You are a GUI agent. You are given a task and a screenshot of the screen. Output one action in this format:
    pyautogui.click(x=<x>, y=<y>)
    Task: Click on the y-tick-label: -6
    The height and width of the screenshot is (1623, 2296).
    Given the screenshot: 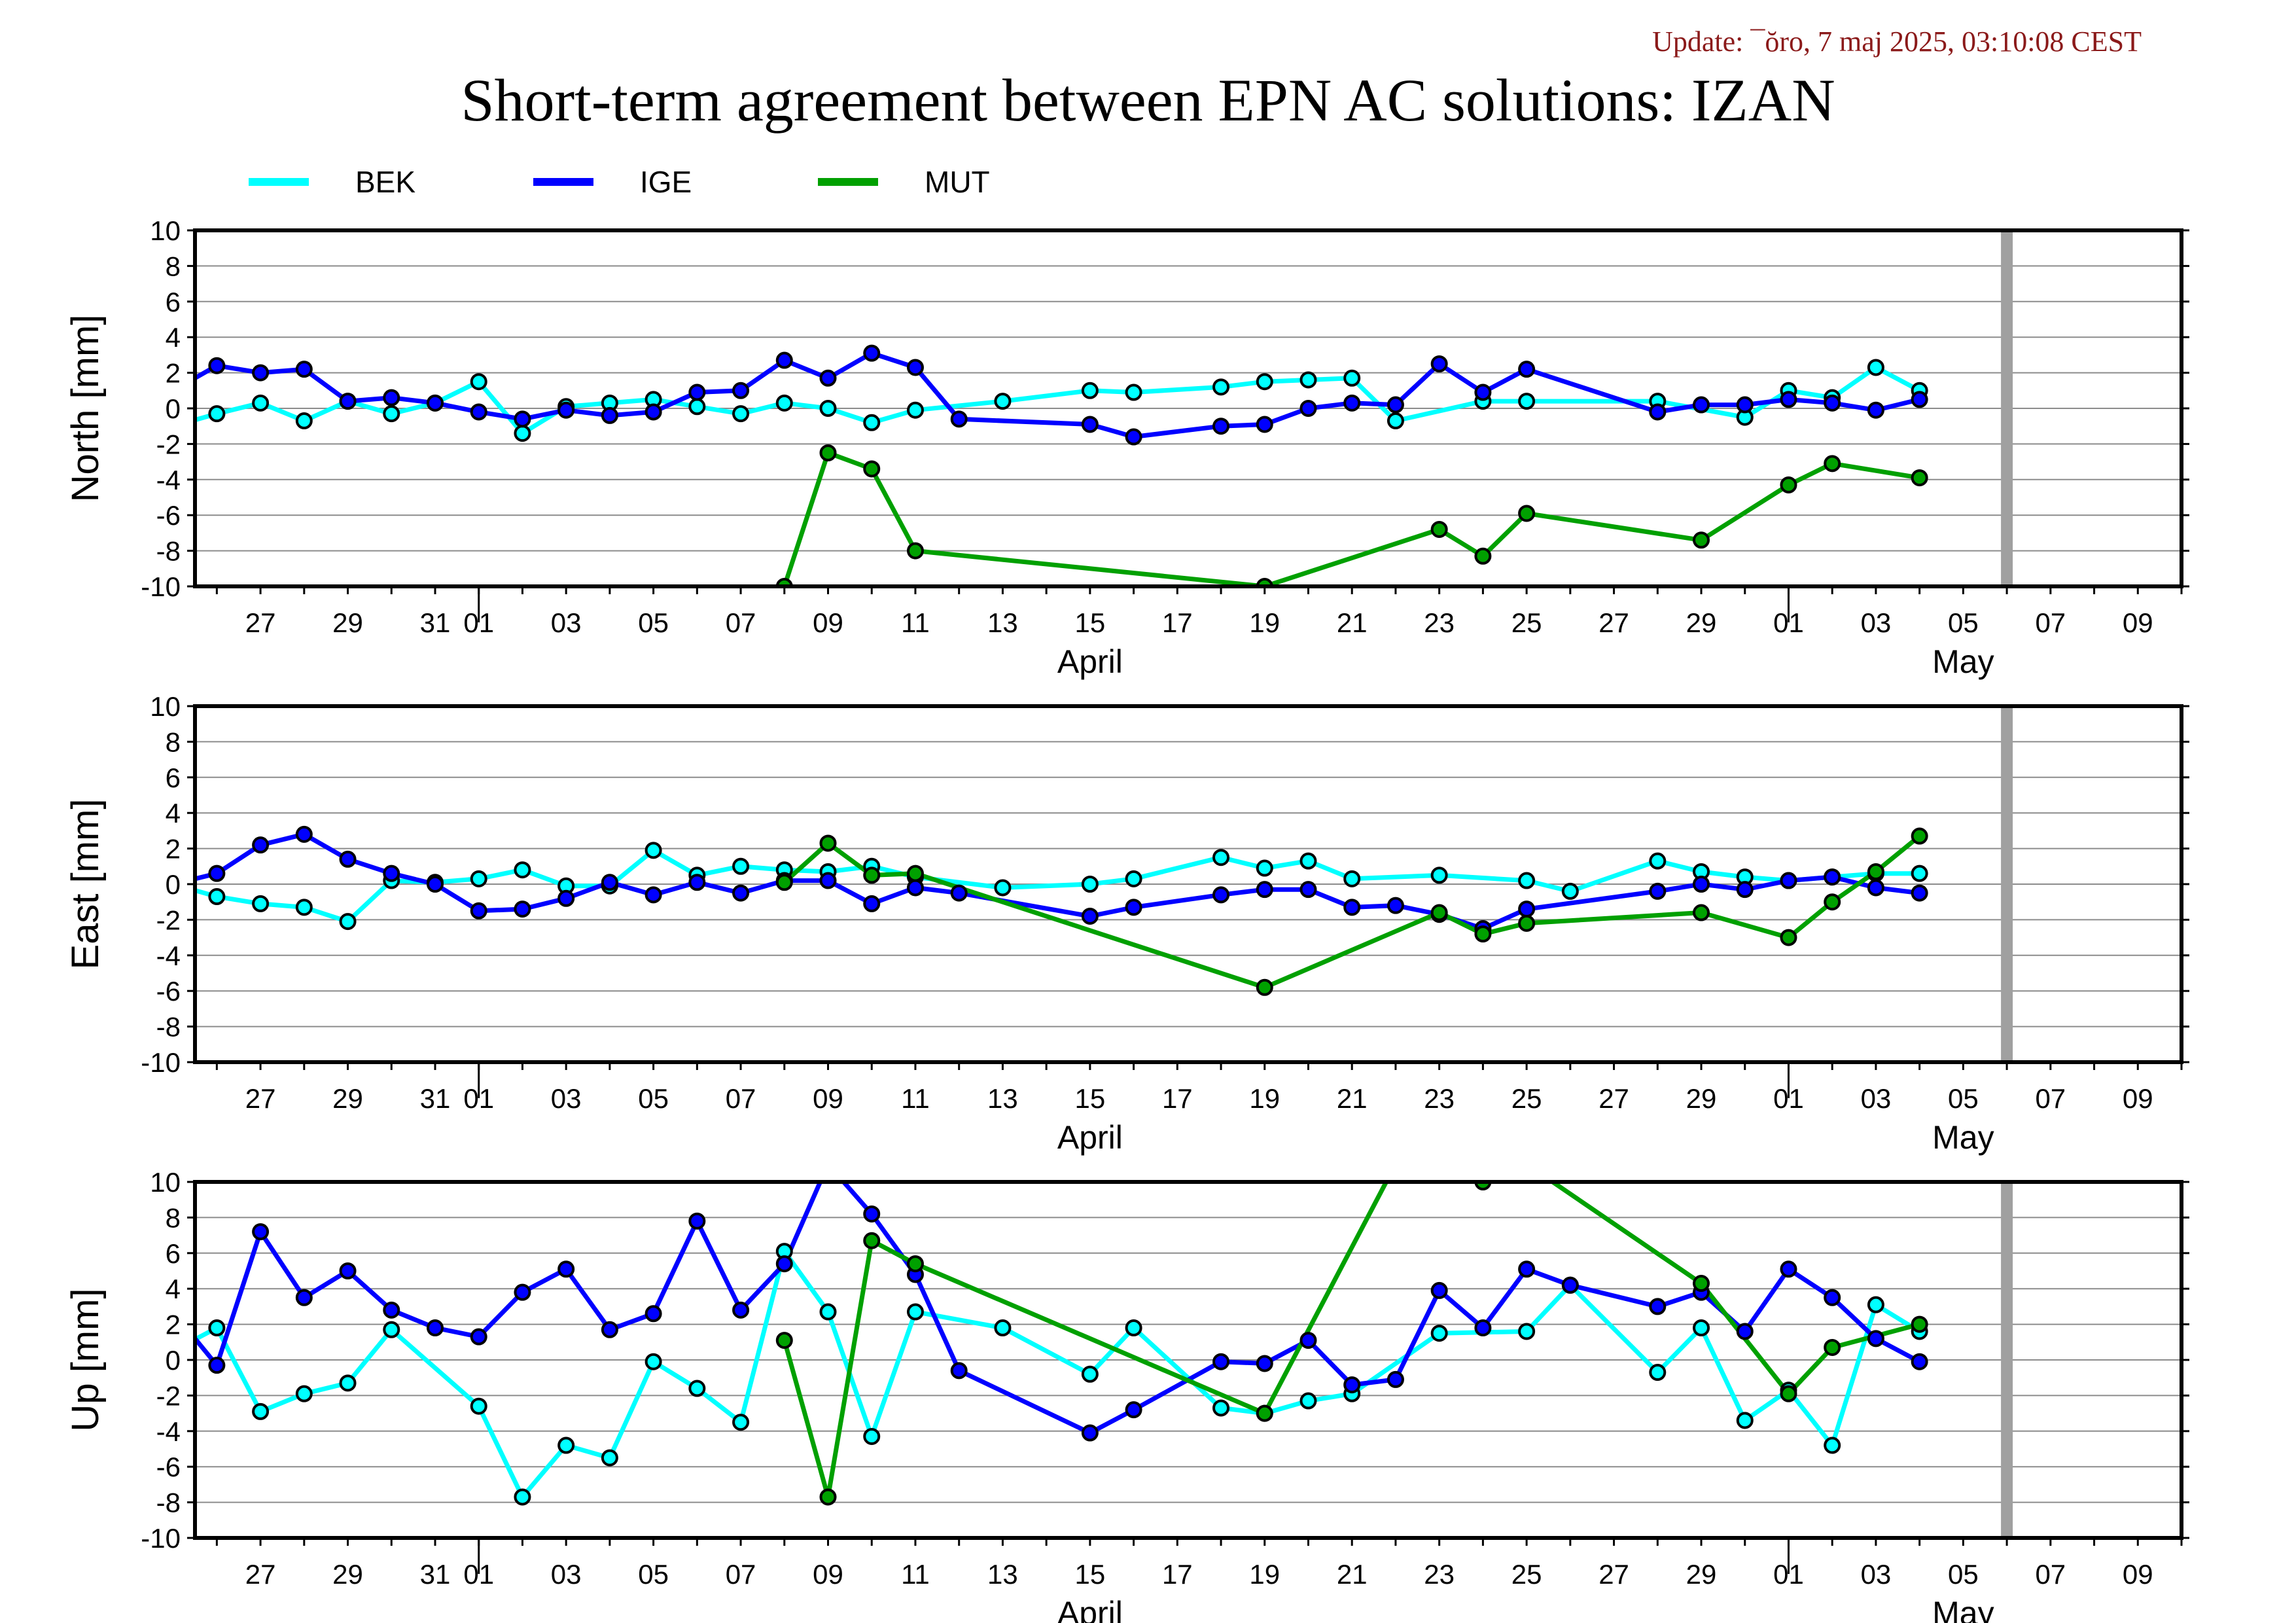 What is the action you would take?
    pyautogui.click(x=168, y=991)
    